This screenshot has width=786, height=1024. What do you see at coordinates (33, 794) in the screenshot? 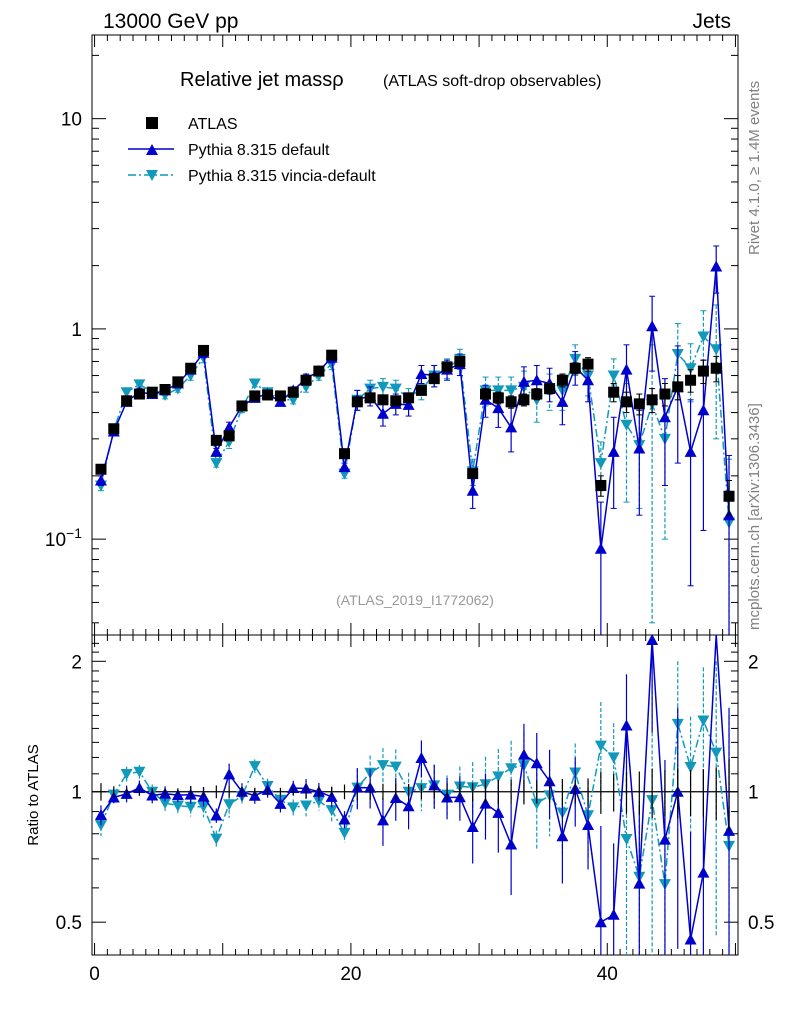
I see `ratio-axis-label: Ratio to ATLAS` at bounding box center [33, 794].